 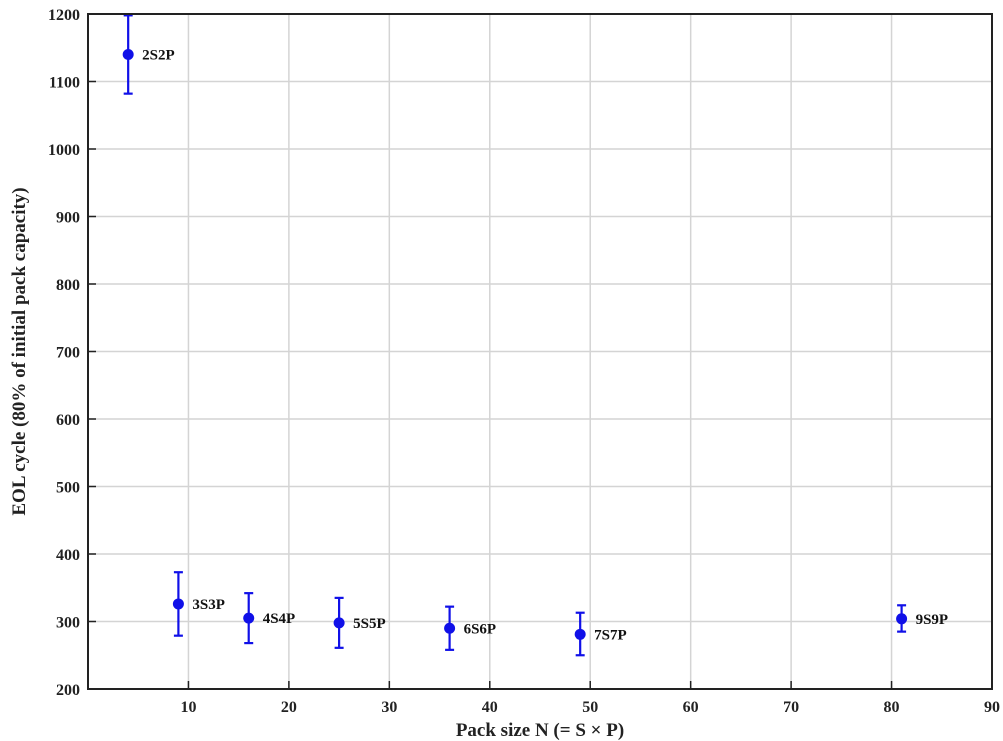 I want to click on x-tick-label: 30, so click(x=389, y=707).